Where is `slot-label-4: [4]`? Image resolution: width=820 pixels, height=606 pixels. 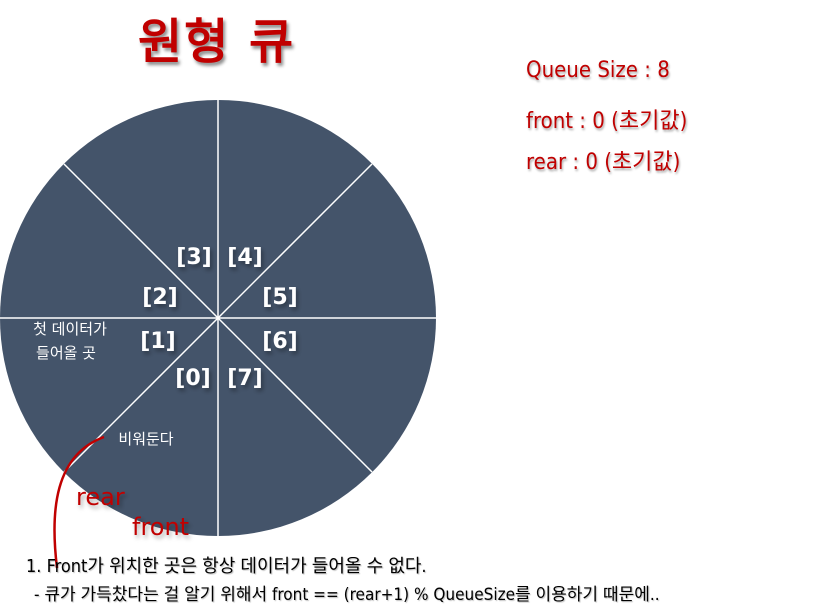
slot-label-4: [4] is located at coordinates (244, 257).